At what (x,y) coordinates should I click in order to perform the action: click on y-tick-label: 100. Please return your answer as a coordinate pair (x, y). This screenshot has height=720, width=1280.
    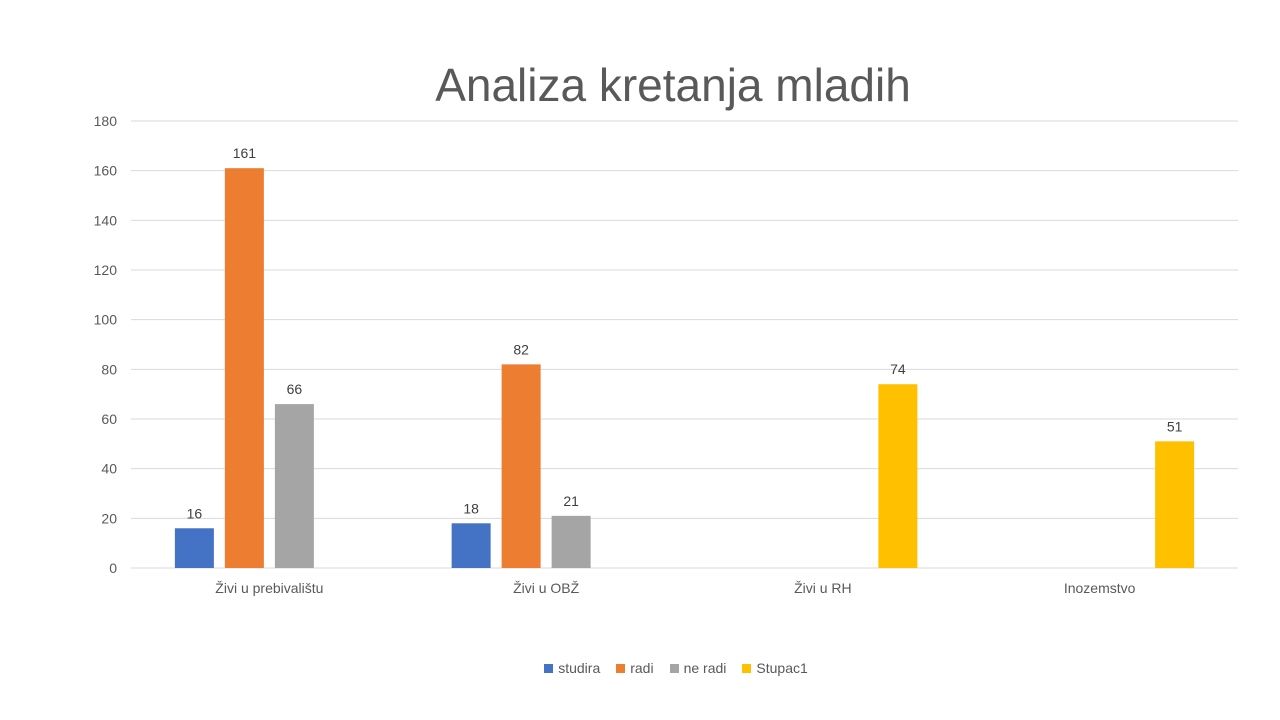
    Looking at the image, I should click on (106, 320).